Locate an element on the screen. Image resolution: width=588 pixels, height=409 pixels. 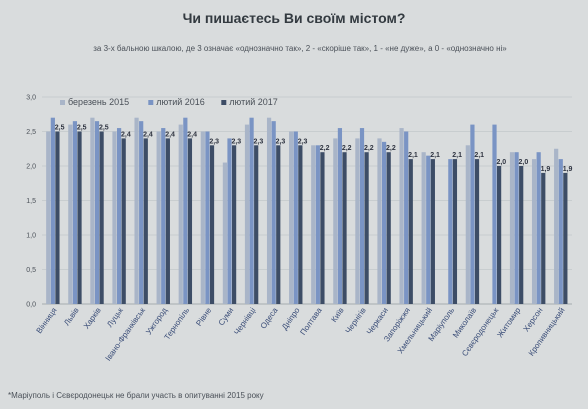
x-tick-label: Чернівці is located at coordinates (244, 321).